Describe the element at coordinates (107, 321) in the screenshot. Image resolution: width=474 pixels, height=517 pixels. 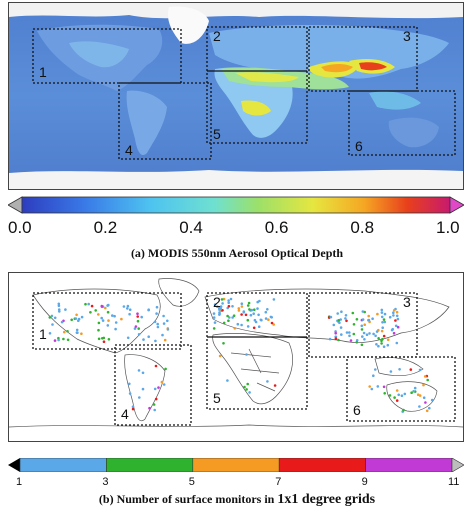
I see `region-1-box-b` at that location.